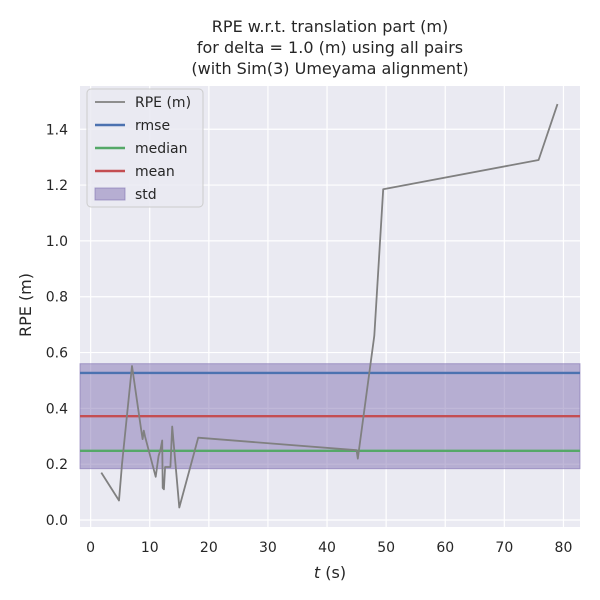  What do you see at coordinates (161, 149) in the screenshot?
I see `legend-label: median` at bounding box center [161, 149].